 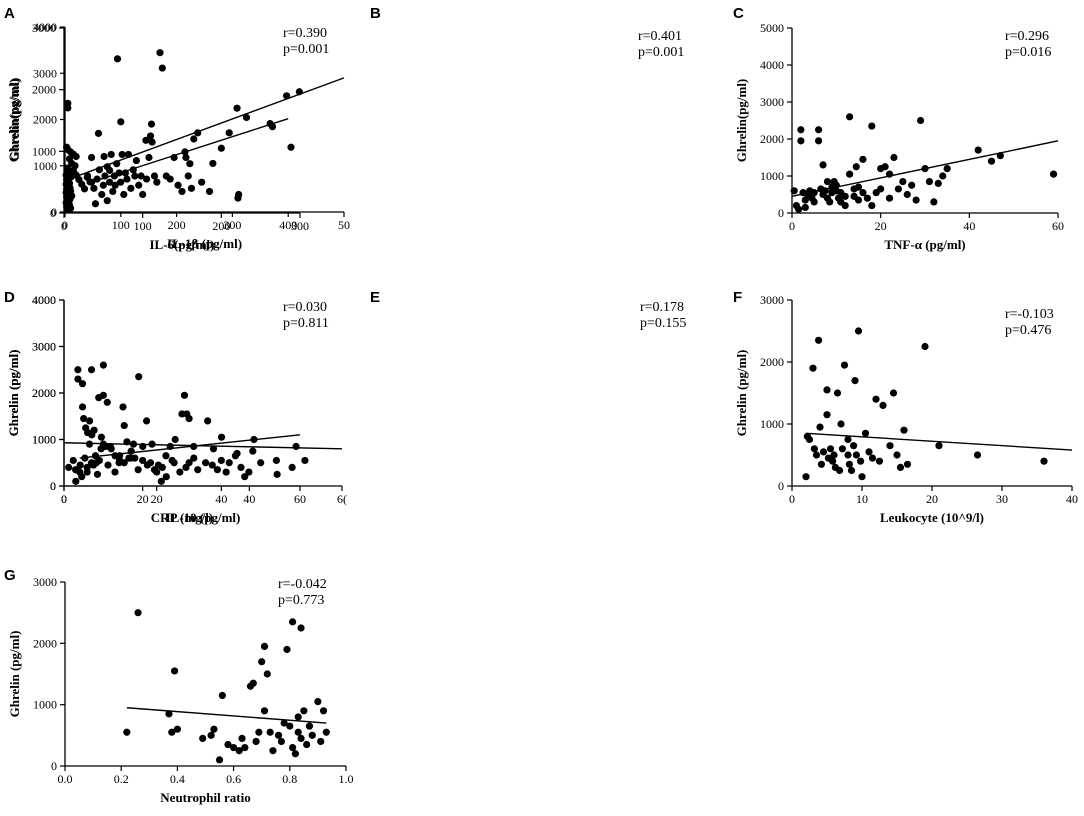 What do you see at coordinates (305, 33) in the screenshot?
I see `r-value: r=0.390` at bounding box center [305, 33].